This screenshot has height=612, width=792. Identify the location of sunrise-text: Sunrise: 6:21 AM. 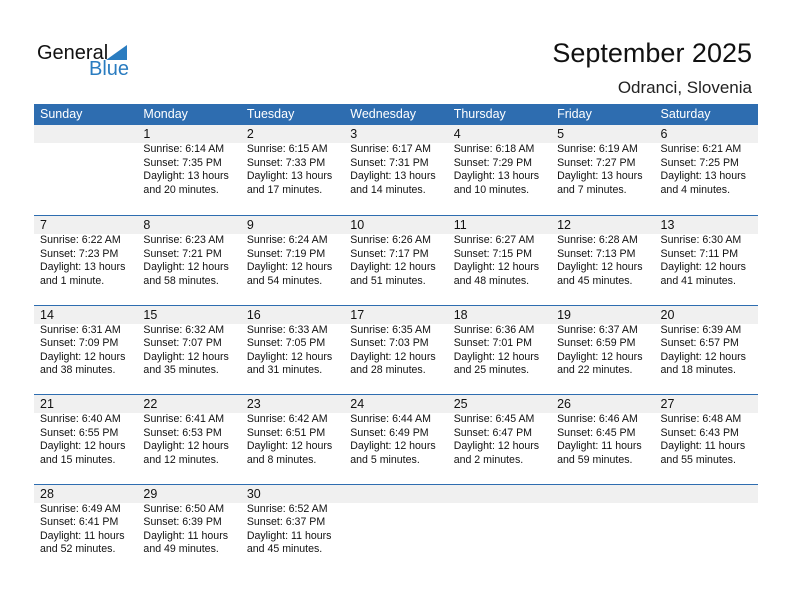
(701, 149).